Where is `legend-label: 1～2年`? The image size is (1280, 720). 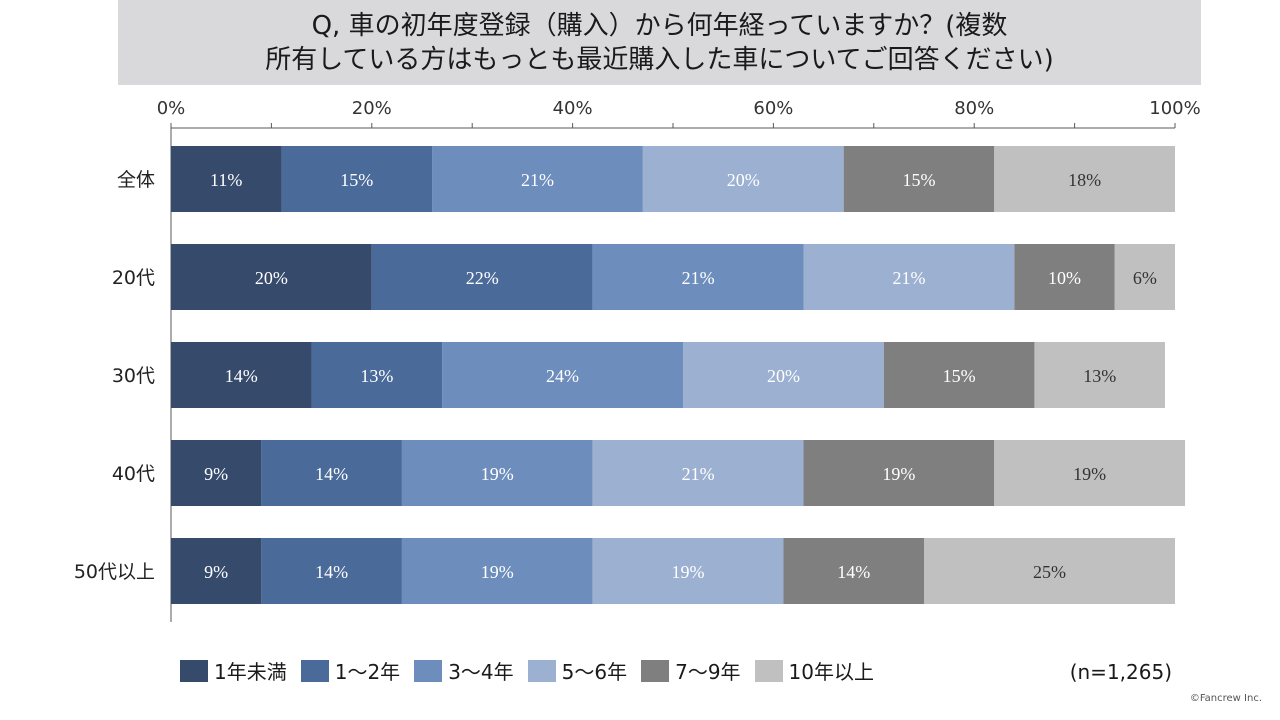 legend-label: 1～2年 is located at coordinates (367, 672).